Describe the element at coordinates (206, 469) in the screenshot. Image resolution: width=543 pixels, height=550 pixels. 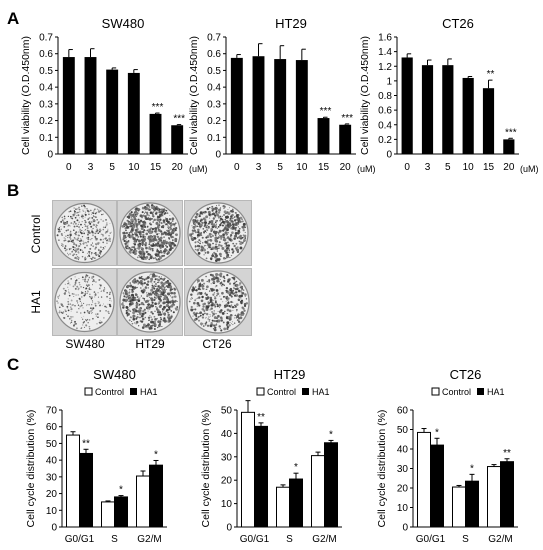
I see `y-axis-label: Cell cycle distribution (%)` at that location.